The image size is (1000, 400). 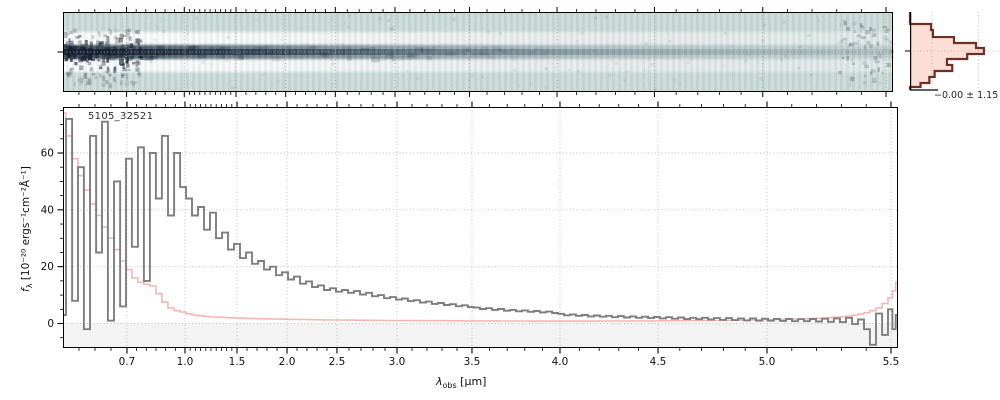 What do you see at coordinates (50, 324) in the screenshot?
I see `y-tick-label: 0` at bounding box center [50, 324].